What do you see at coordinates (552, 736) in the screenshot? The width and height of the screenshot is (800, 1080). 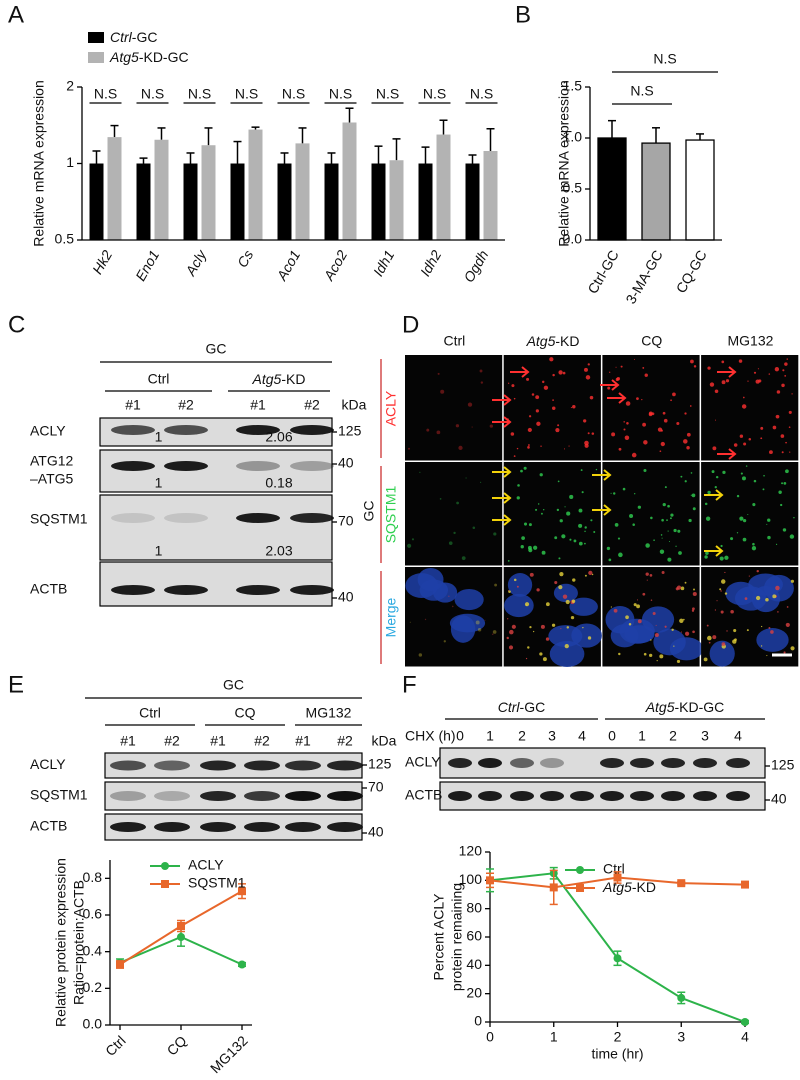 I see `lane-label: 3` at bounding box center [552, 736].